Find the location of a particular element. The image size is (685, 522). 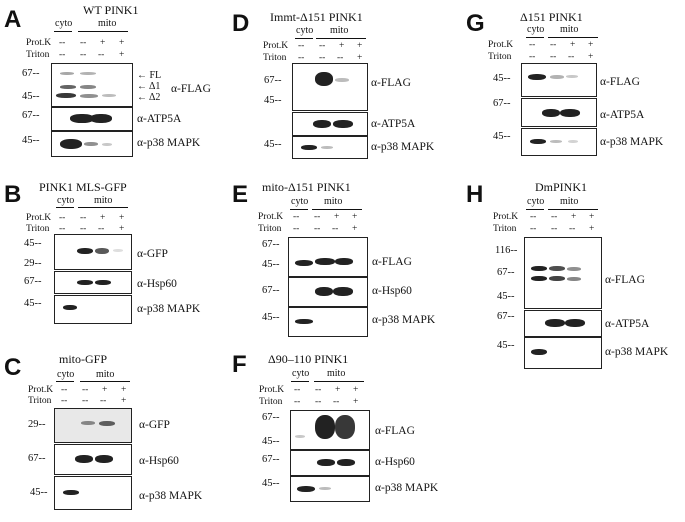

panel-letter: B is located at coordinates (13, 194).